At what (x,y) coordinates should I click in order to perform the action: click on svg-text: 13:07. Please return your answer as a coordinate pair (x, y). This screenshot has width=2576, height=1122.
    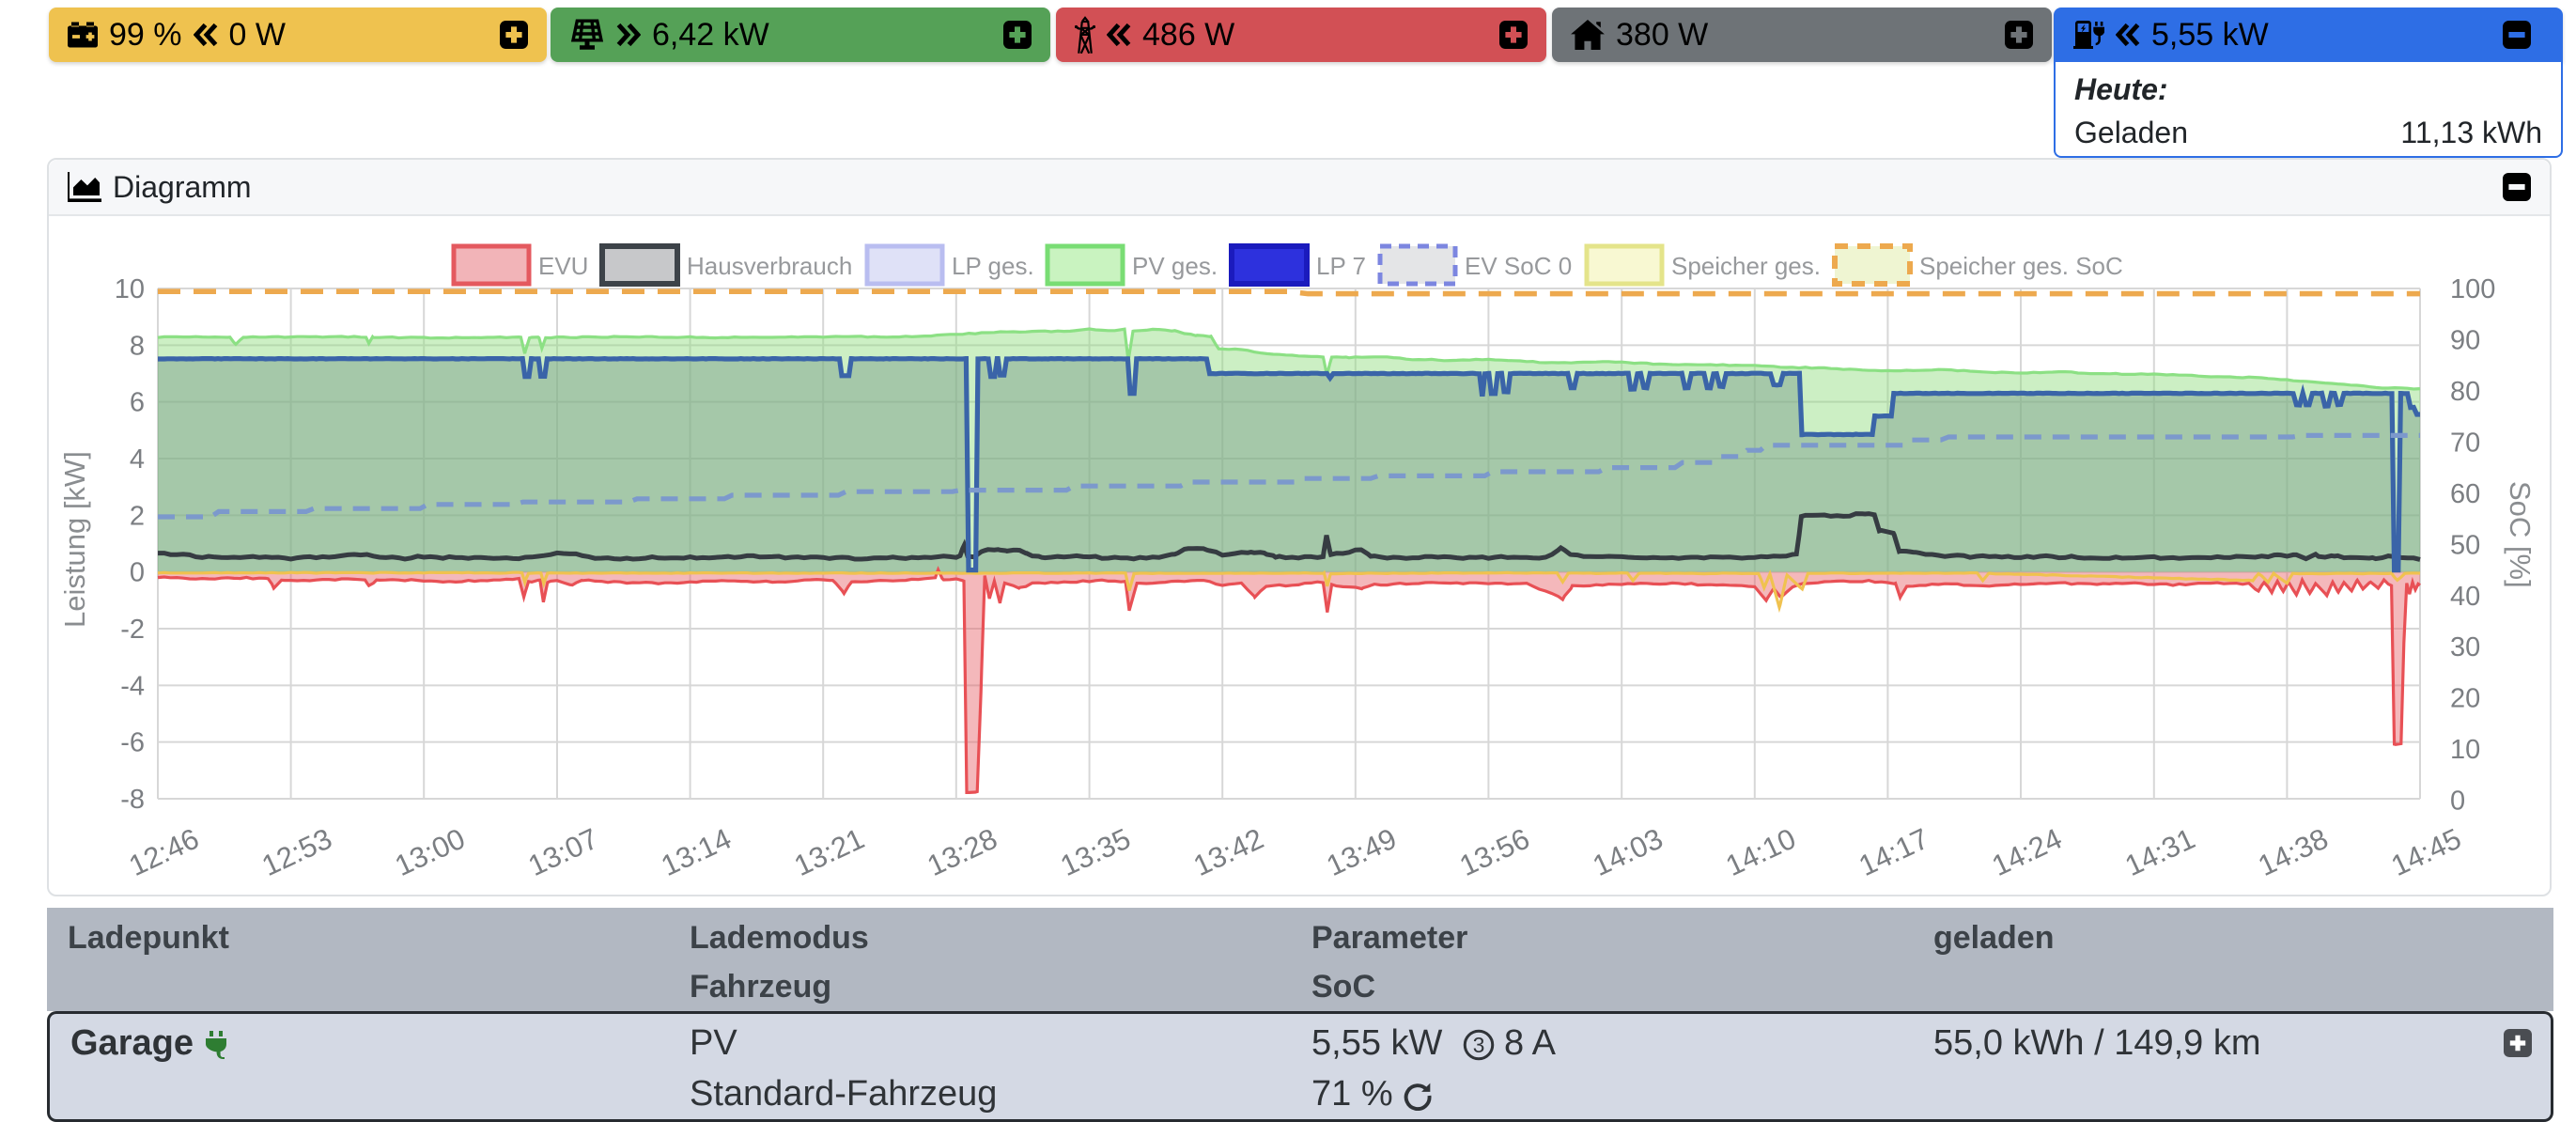
    Looking at the image, I should click on (563, 852).